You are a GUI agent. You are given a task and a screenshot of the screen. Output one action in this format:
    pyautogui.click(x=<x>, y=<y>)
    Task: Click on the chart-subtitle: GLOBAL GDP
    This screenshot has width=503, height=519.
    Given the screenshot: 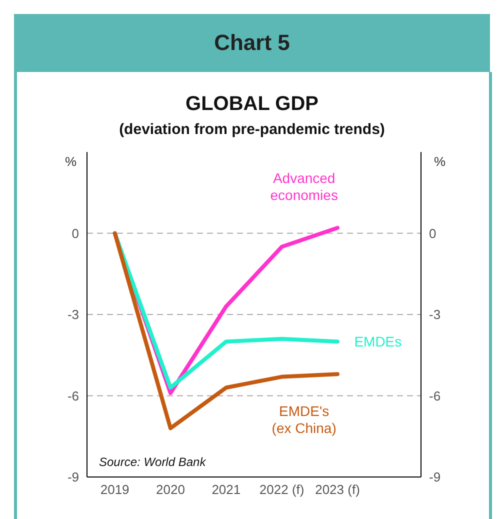 What is the action you would take?
    pyautogui.click(x=252, y=104)
    